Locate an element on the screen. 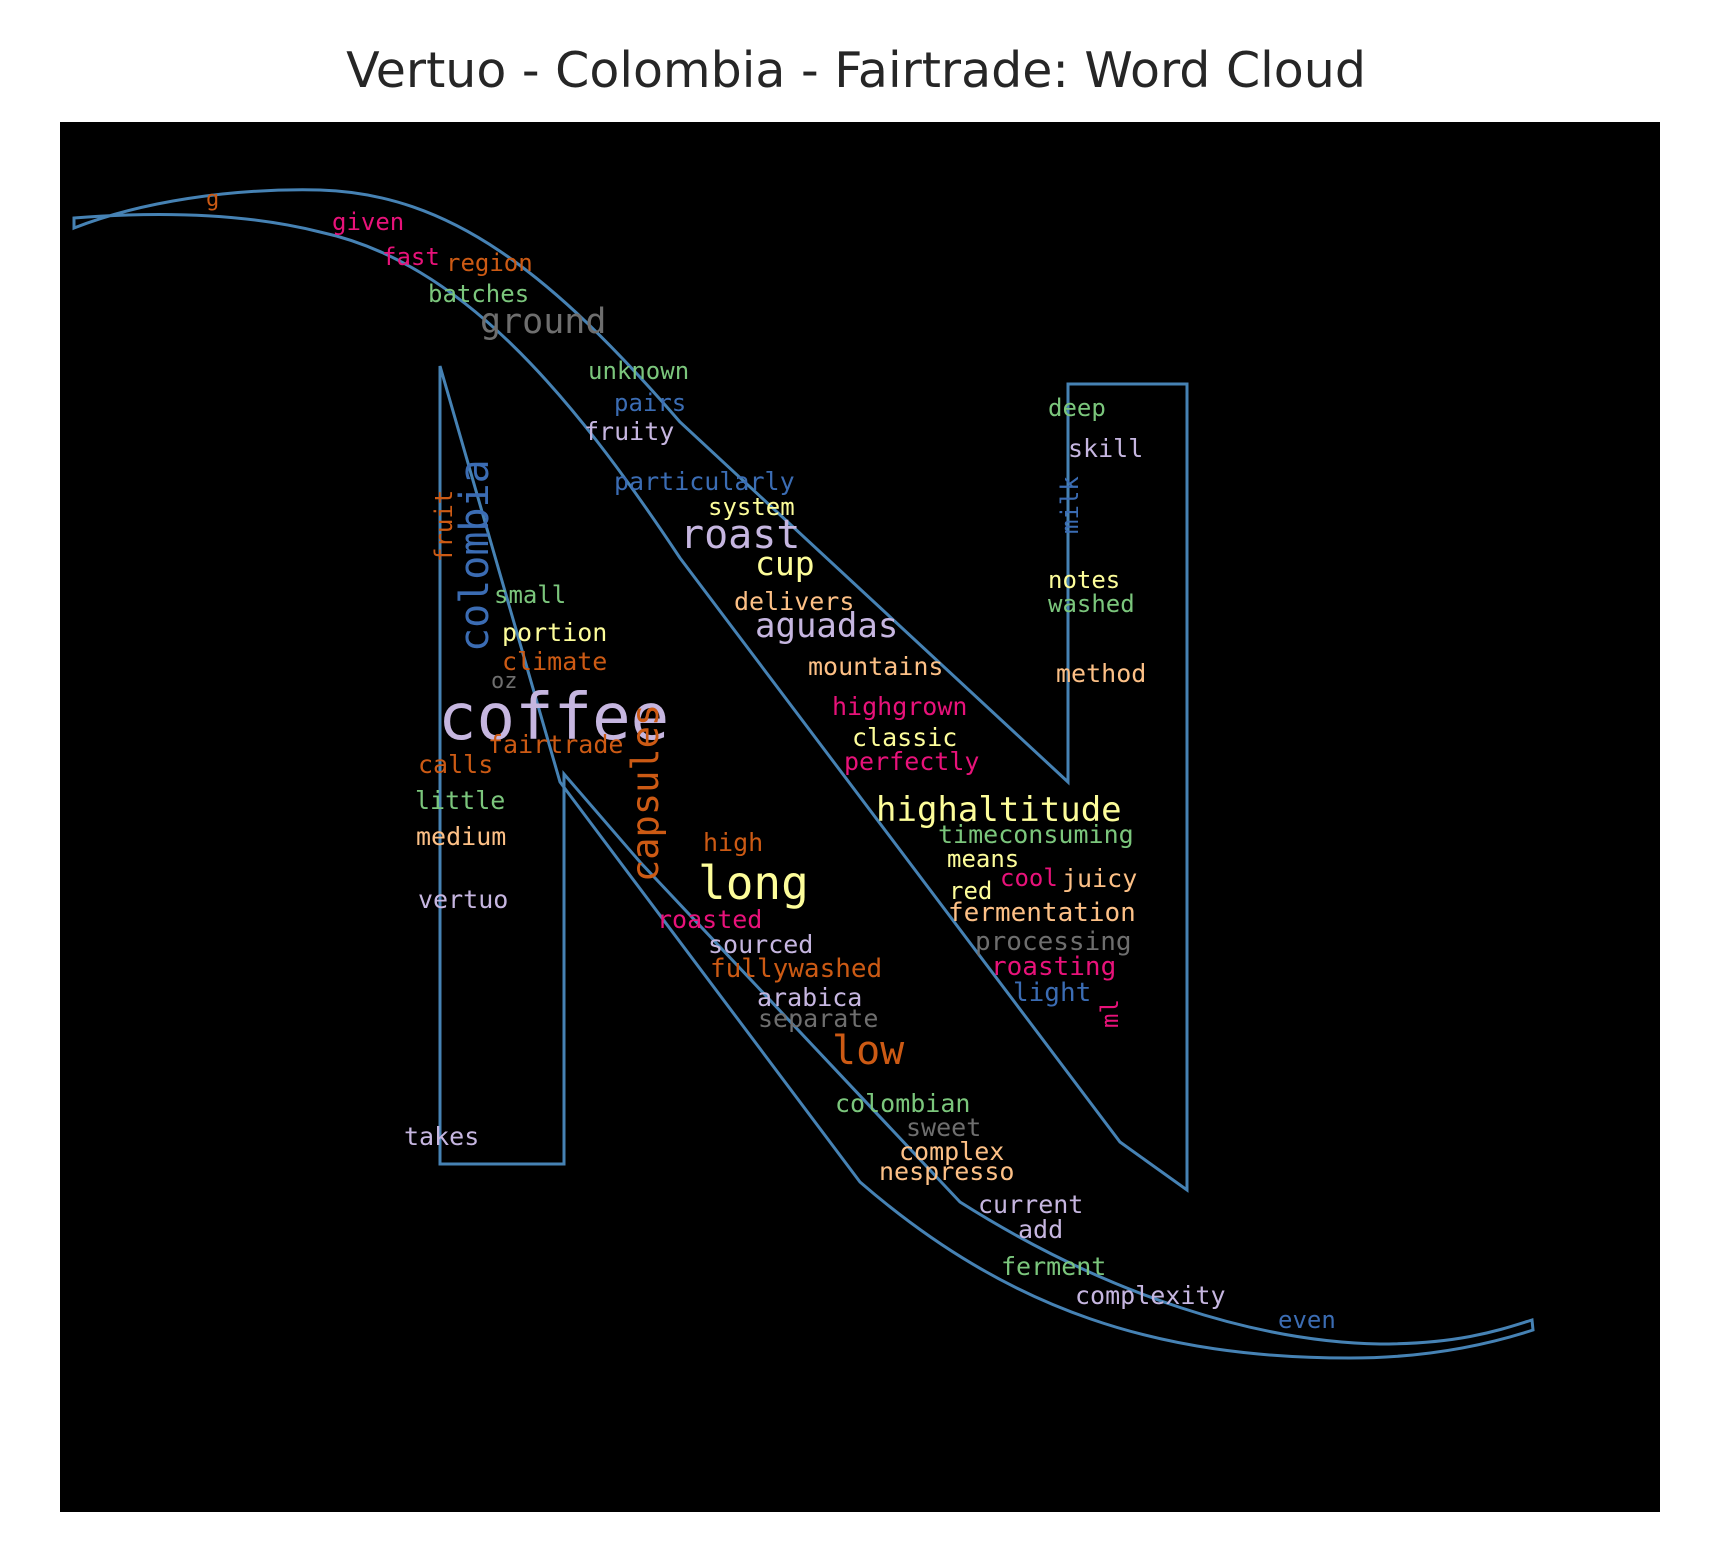  word-even: even is located at coordinates (1307, 1320).